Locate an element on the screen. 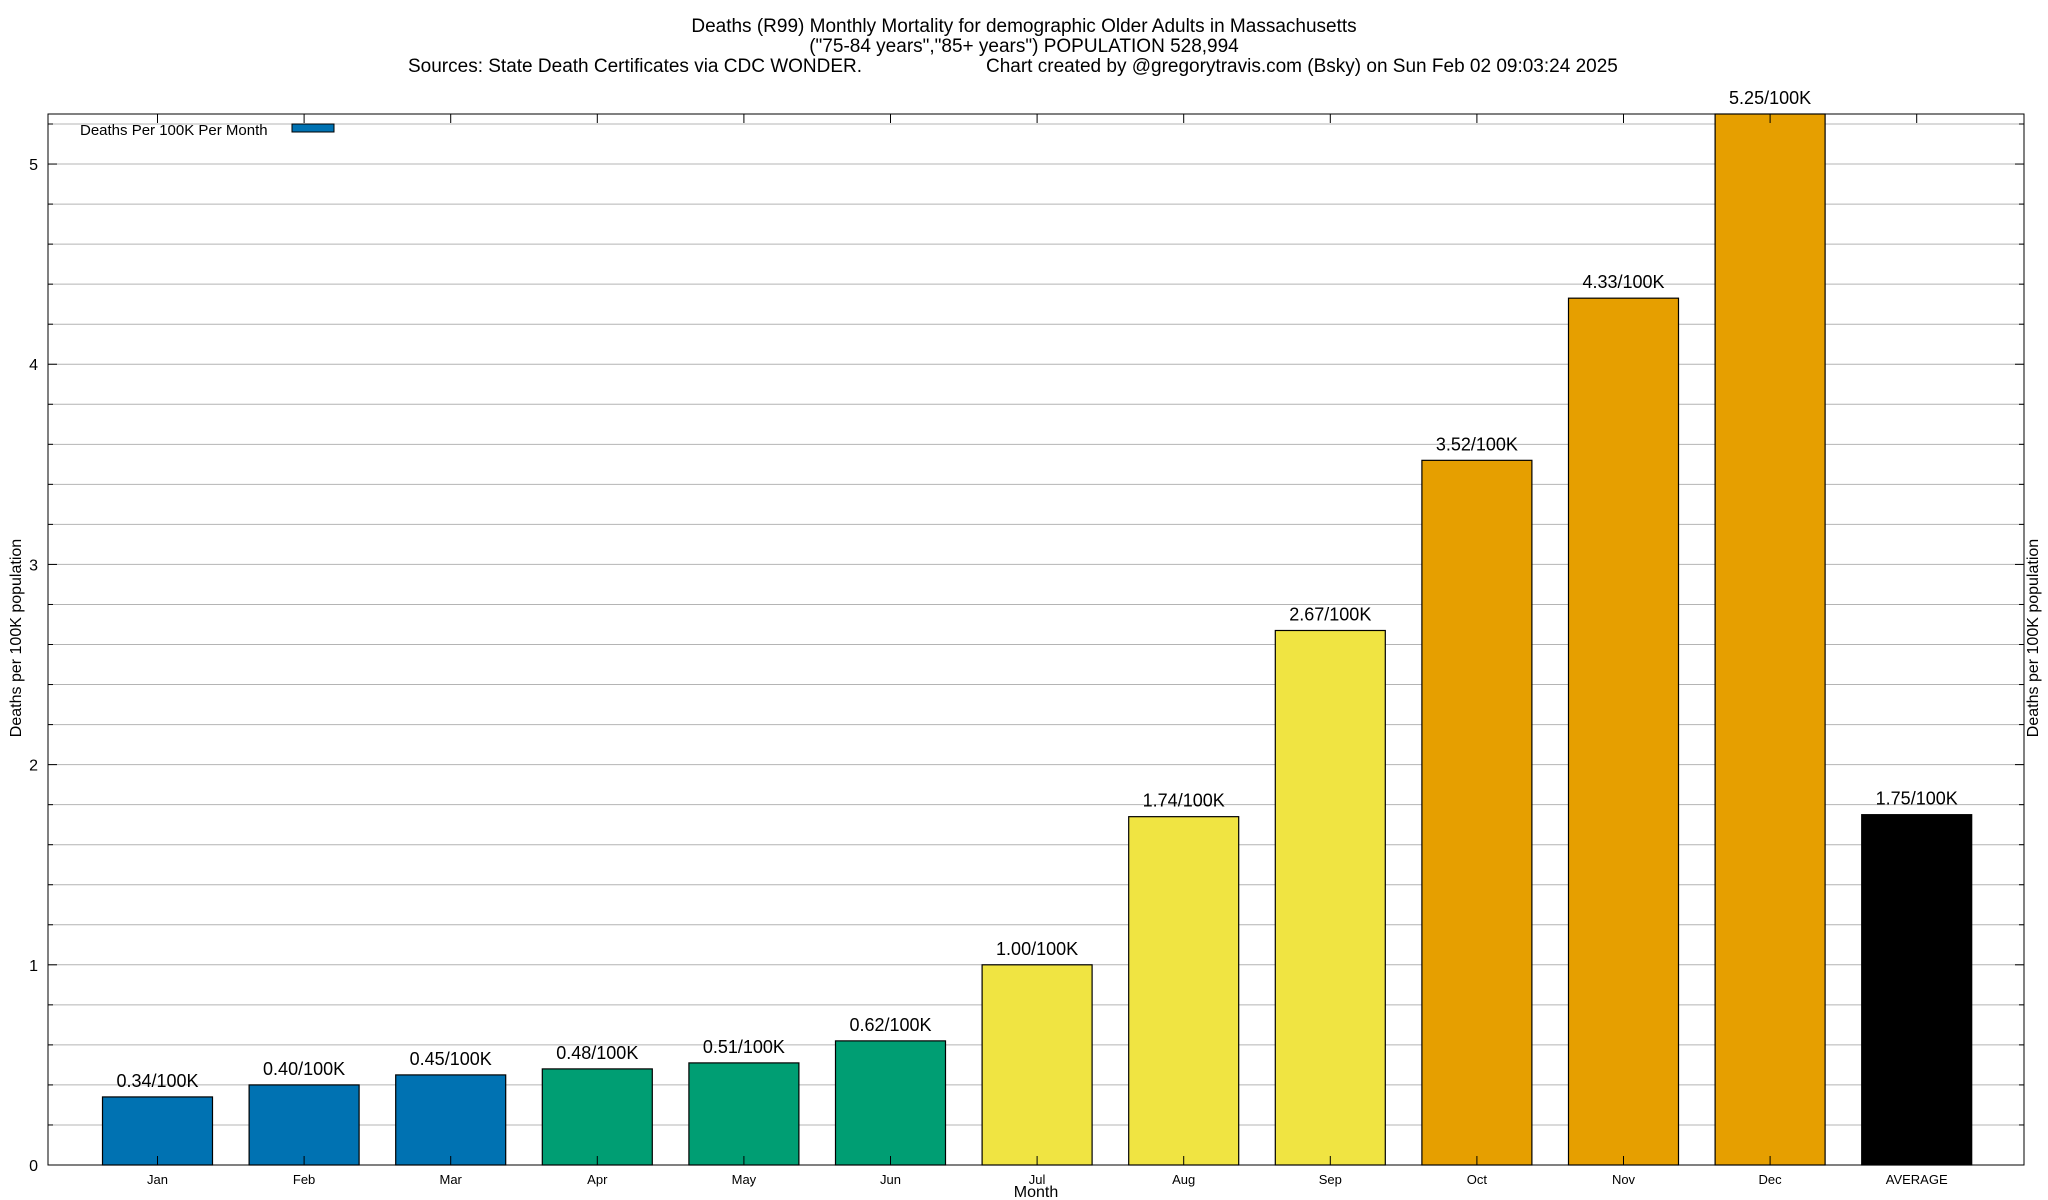  bar-apr is located at coordinates (597, 1117).